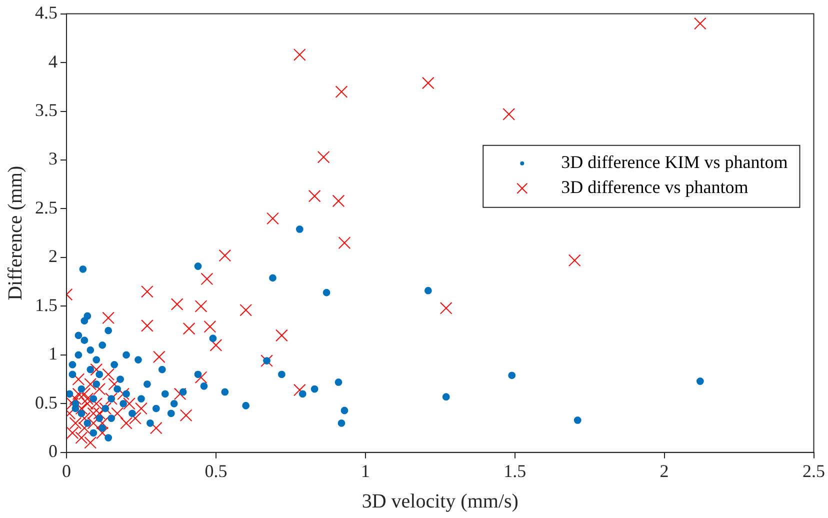 The image size is (828, 518). I want to click on x-tick-label: 0.5, so click(216, 470).